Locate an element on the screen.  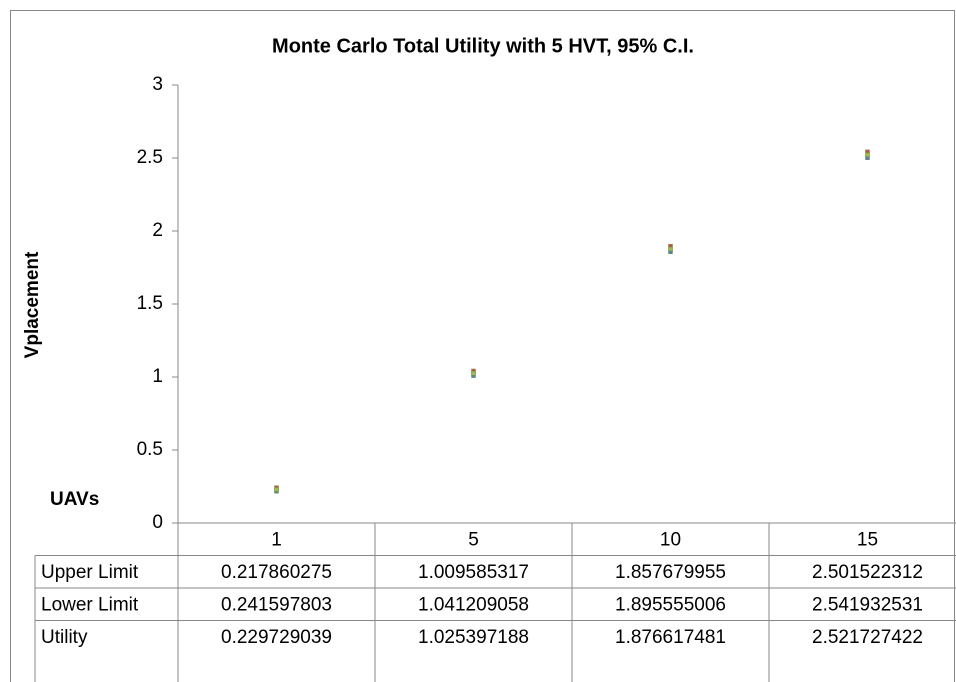
x-axis-title: UAVs is located at coordinates (74, 499).